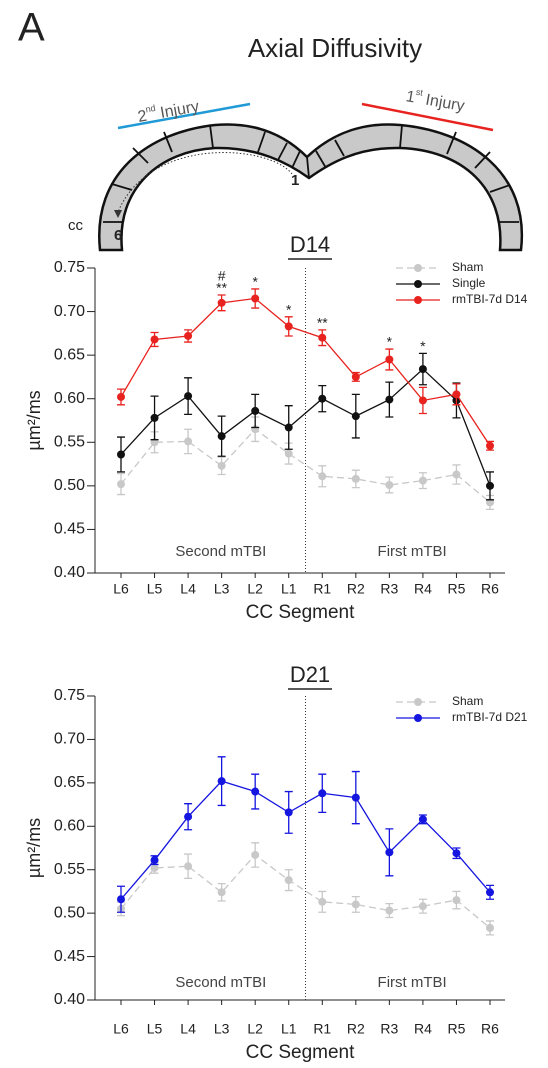  What do you see at coordinates (76, 225) in the screenshot?
I see `cc-label: cc` at bounding box center [76, 225].